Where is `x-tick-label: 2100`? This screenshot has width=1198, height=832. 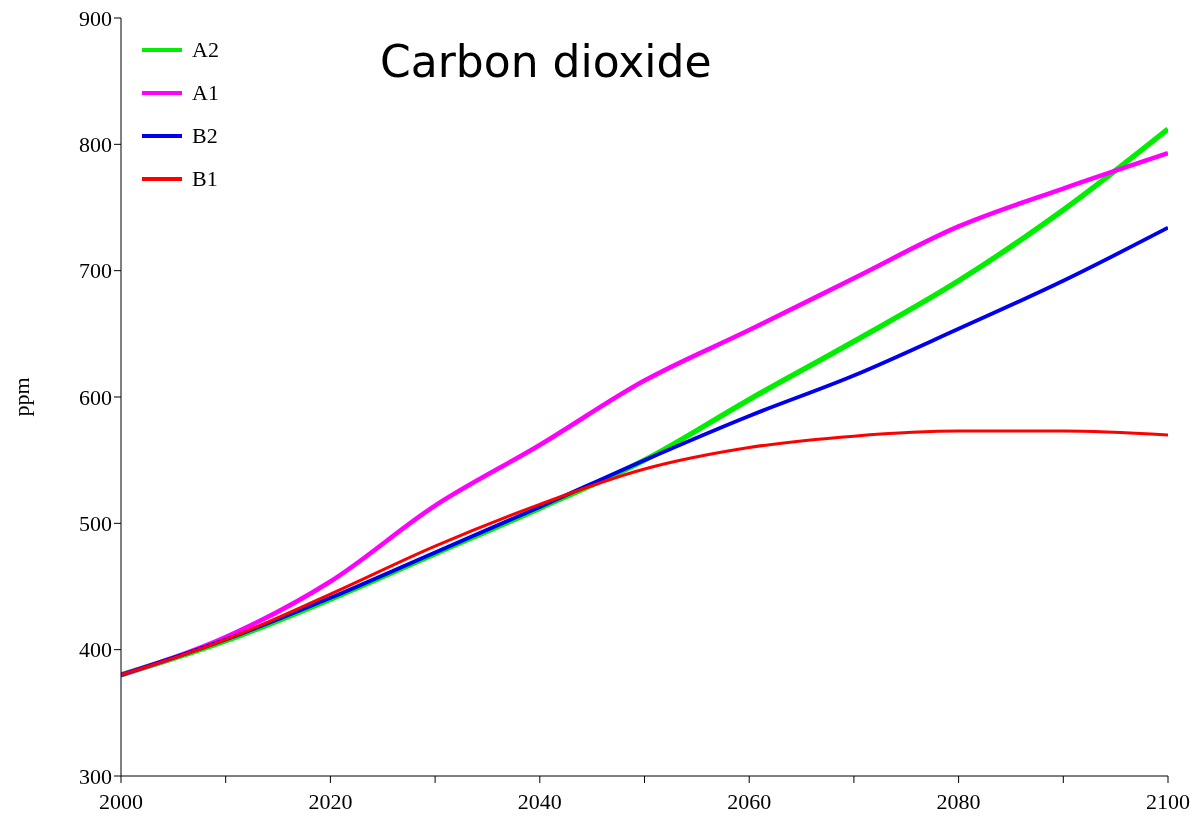
x-tick-label: 2100 is located at coordinates (1168, 801).